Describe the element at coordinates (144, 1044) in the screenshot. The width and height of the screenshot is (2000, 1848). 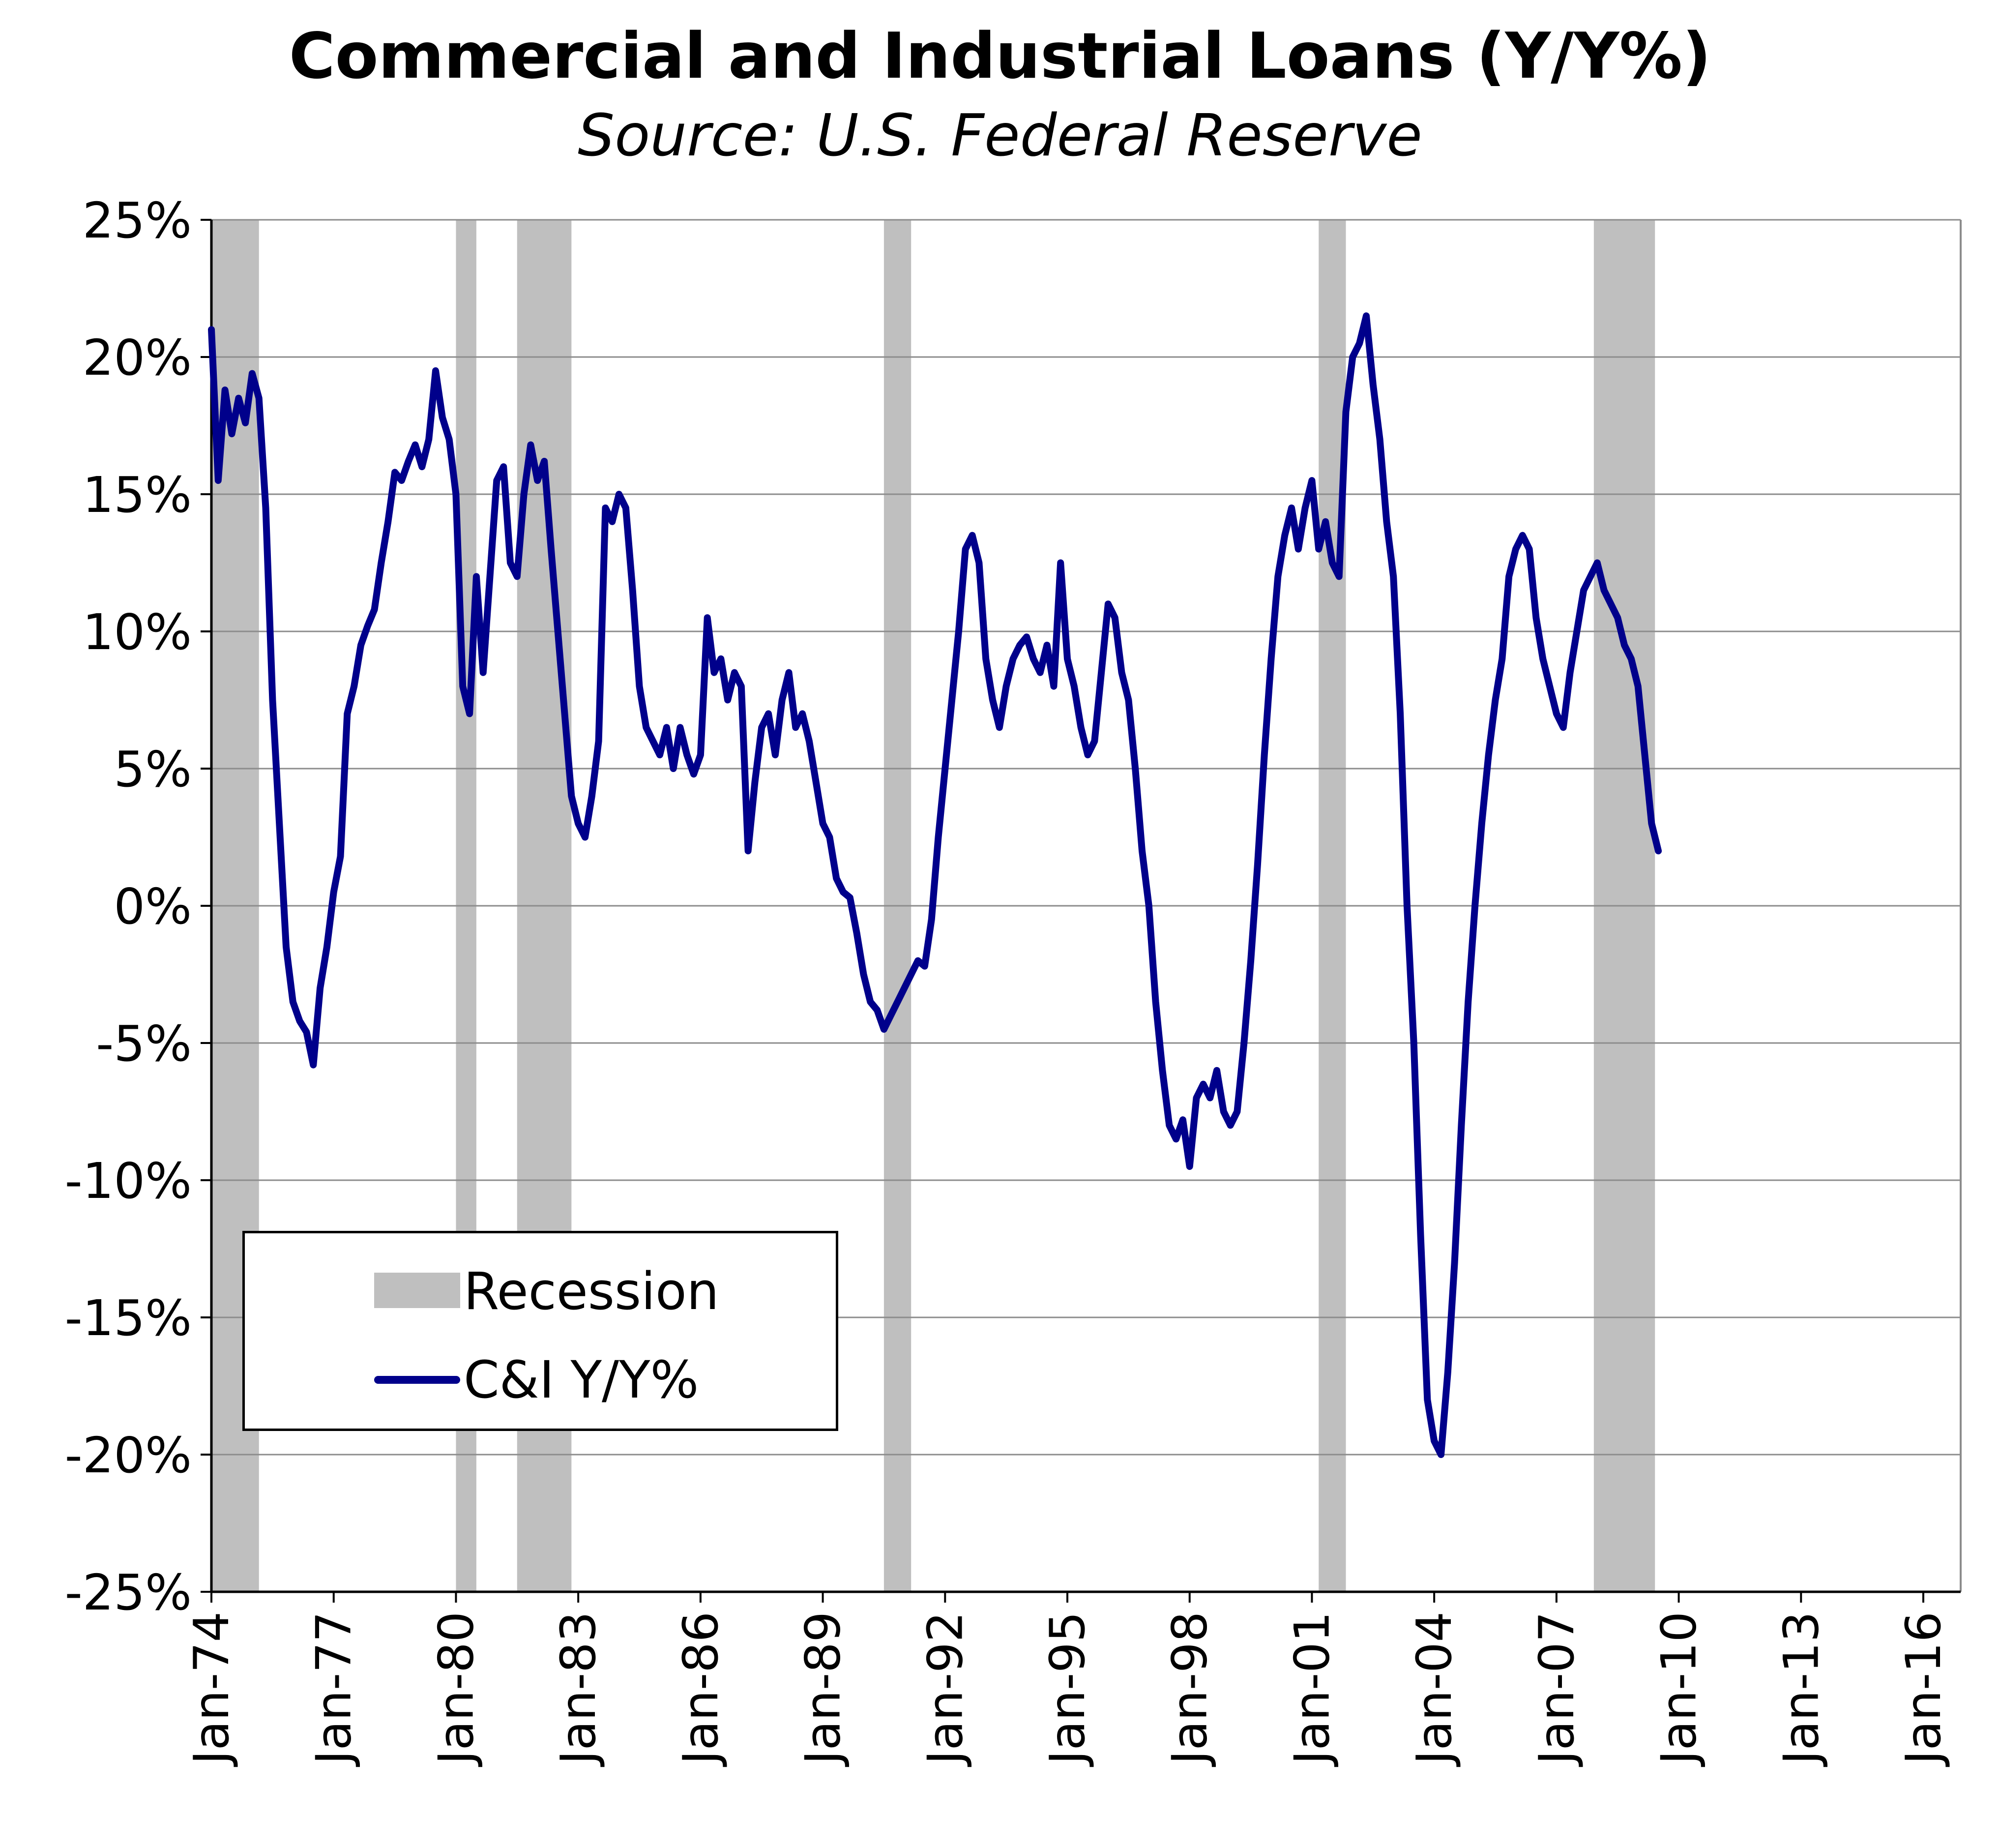
I see `y-tick-label: -5%` at that location.